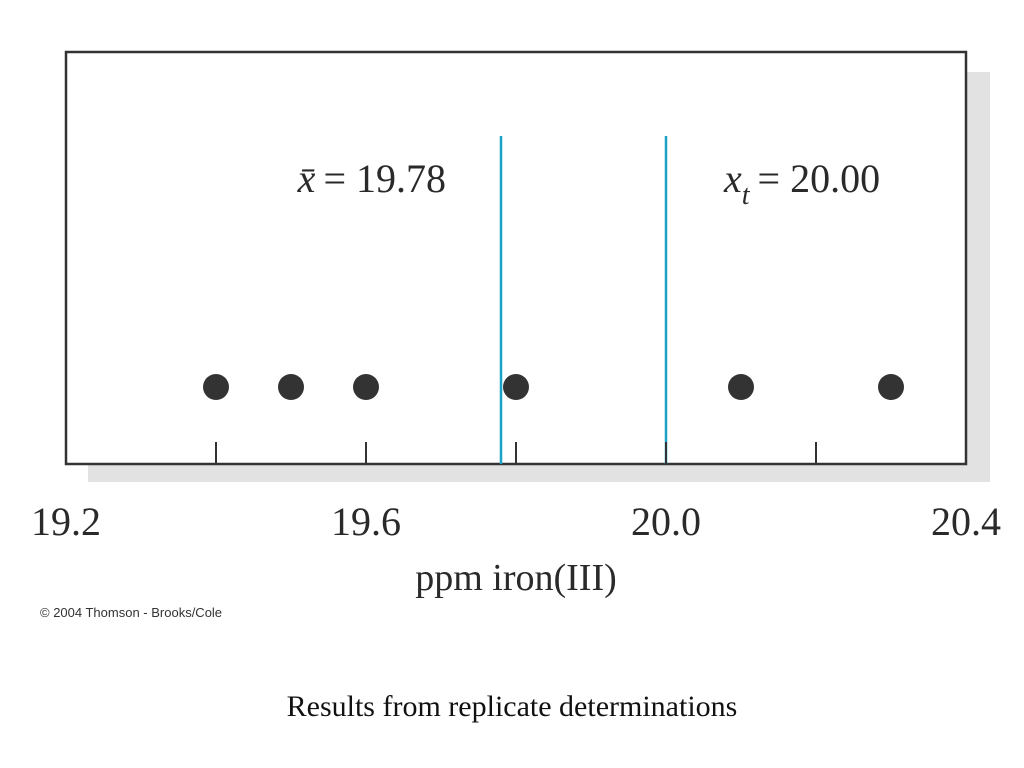  Describe the element at coordinates (516, 453) in the screenshot. I see `x-axis-ticks` at that location.